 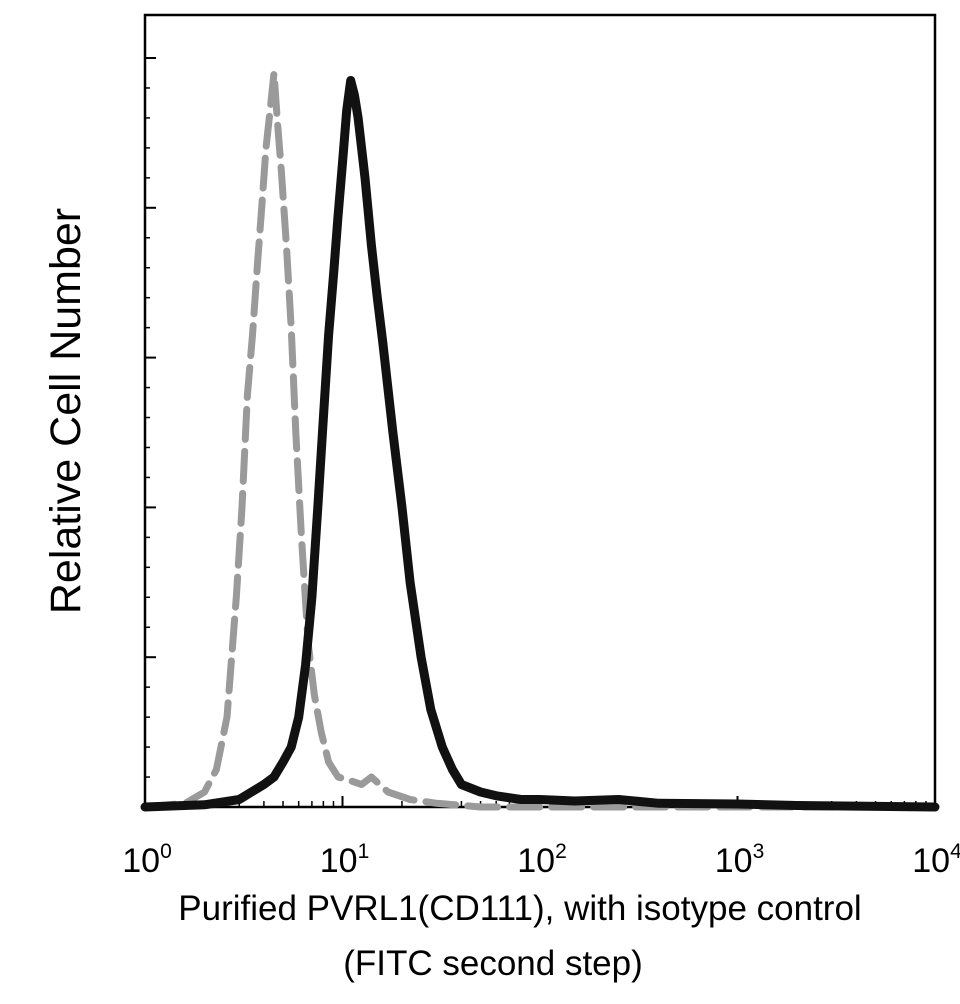 I want to click on x-axis-title-line-2: (FITC second step), so click(x=493, y=963).